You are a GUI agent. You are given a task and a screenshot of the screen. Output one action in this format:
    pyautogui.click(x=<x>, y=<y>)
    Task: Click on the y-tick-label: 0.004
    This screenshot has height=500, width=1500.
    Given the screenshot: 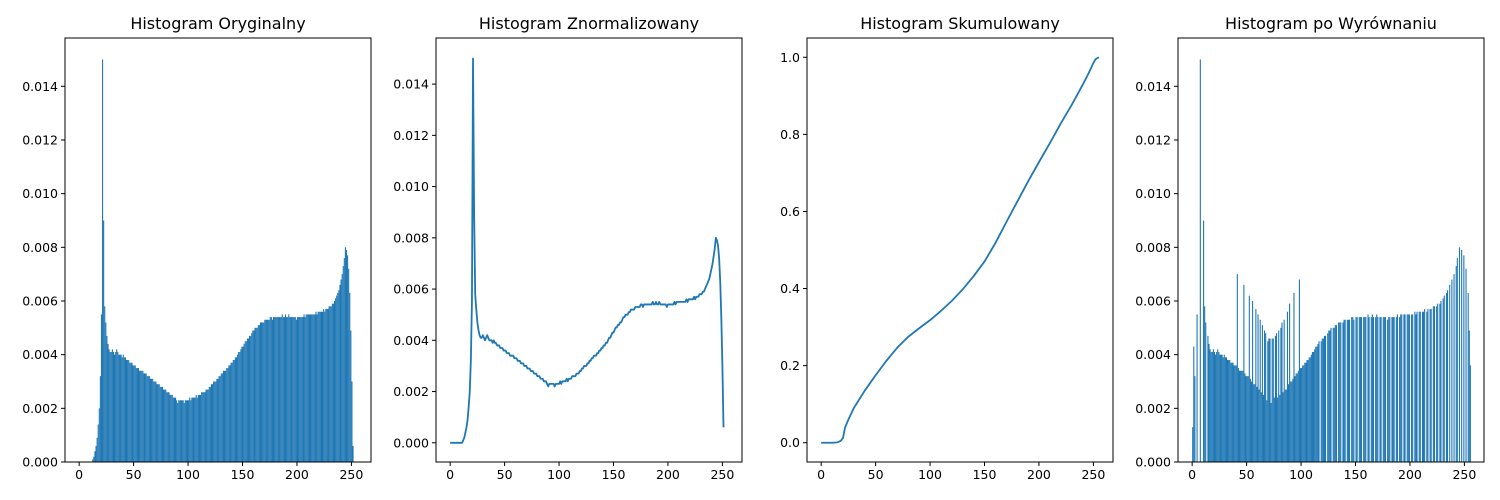 What is the action you would take?
    pyautogui.click(x=411, y=340)
    